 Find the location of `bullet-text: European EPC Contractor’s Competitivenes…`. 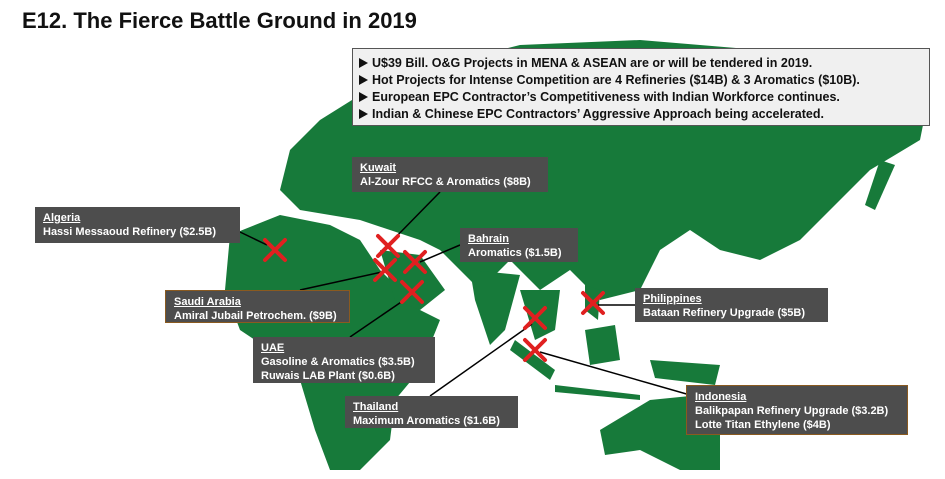

bullet-text: European EPC Contractor’s Competitivenes… is located at coordinates (606, 96).